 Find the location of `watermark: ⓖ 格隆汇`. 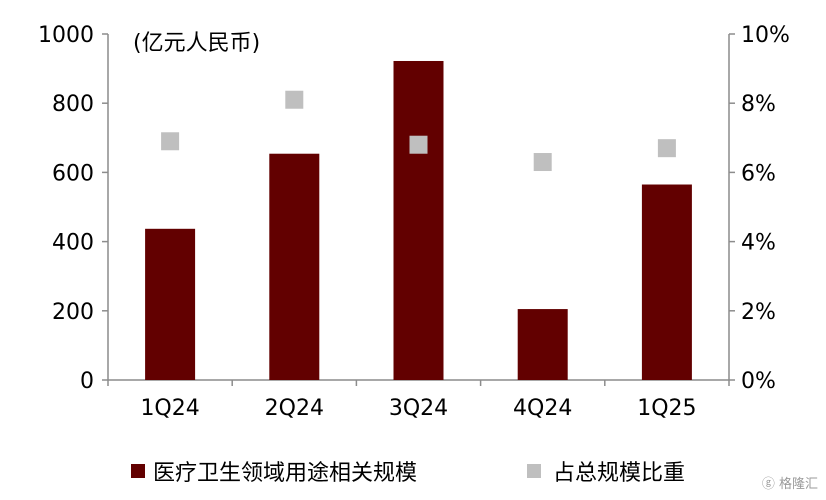

watermark: ⓖ 格隆汇 is located at coordinates (790, 482).